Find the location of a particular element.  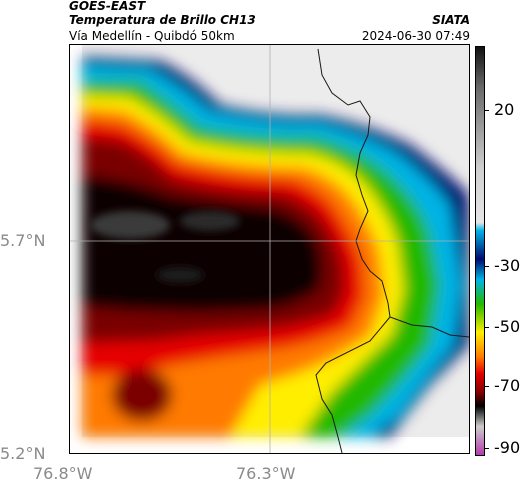

colorbar-label: -70 is located at coordinates (507, 385).